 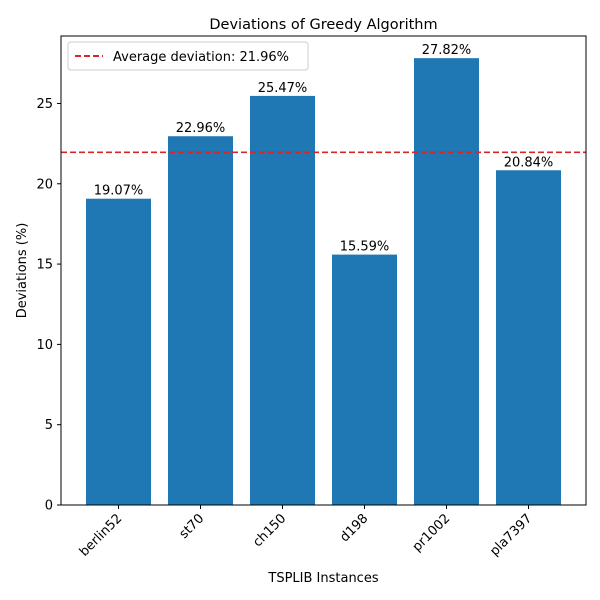 What do you see at coordinates (364, 379) in the screenshot?
I see `bar-d198` at bounding box center [364, 379].